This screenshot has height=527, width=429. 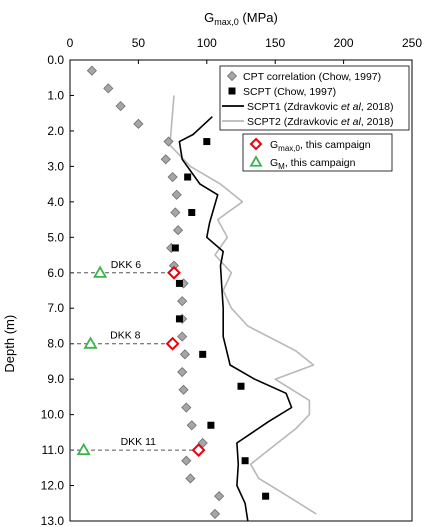 What do you see at coordinates (55, 95) in the screenshot?
I see `y-tick-label: 1.0` at bounding box center [55, 95].